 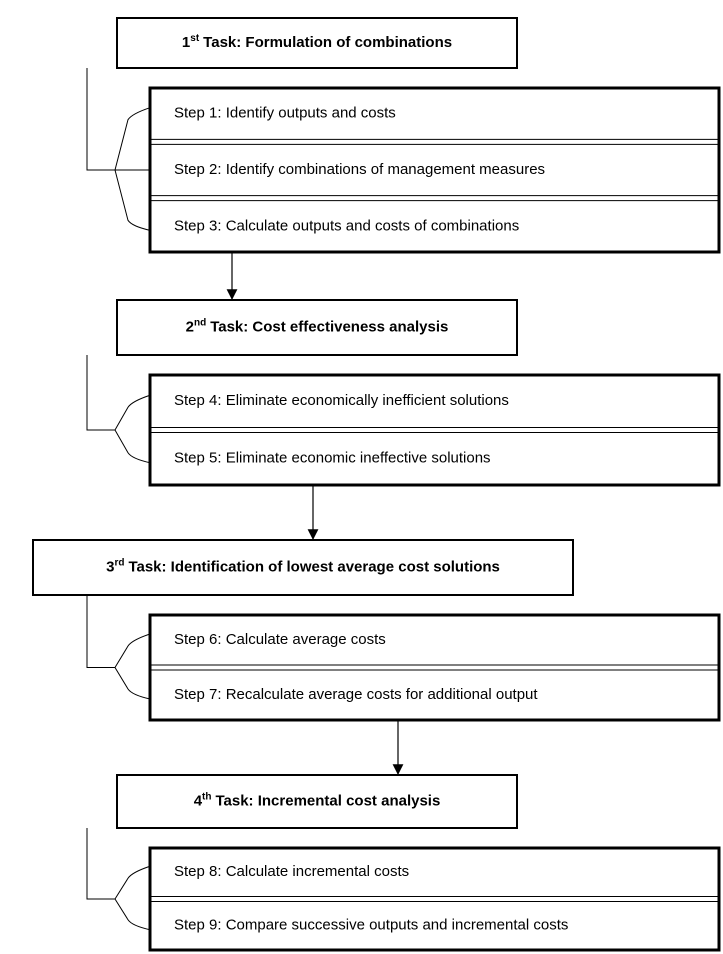 I want to click on task-name: Task: Formulation of combinations, so click(x=327, y=42).